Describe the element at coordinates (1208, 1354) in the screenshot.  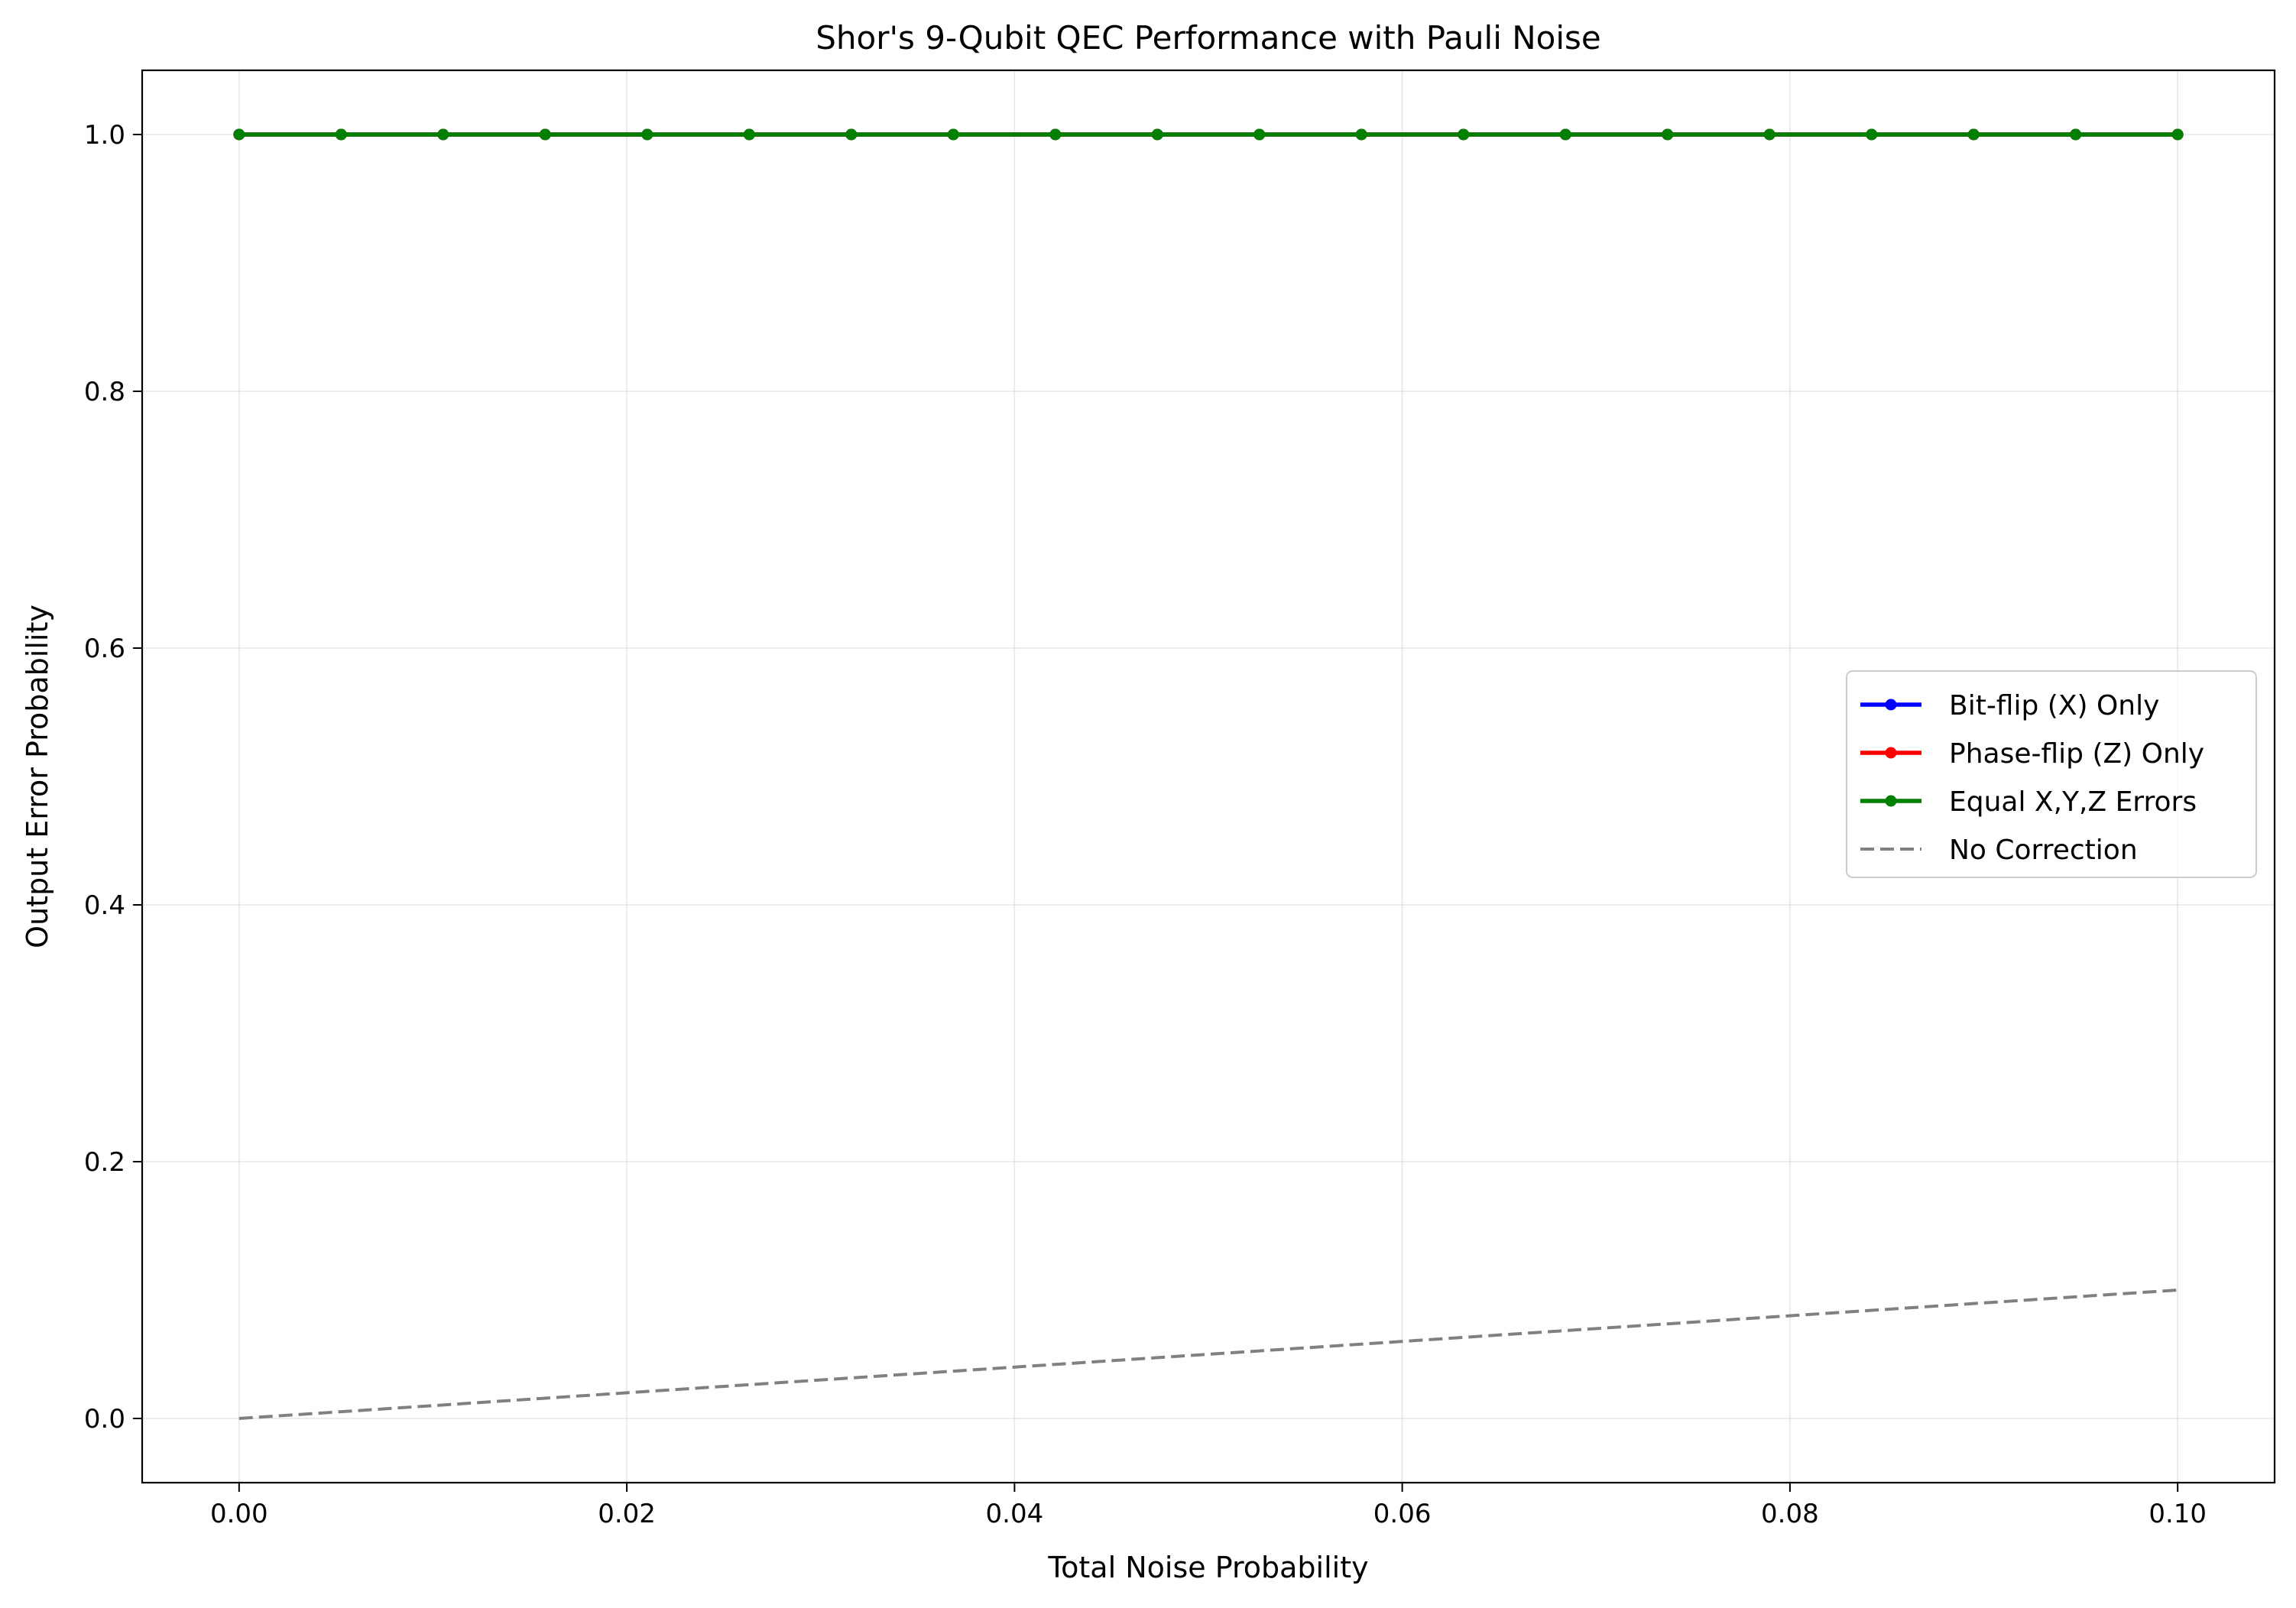
I see `series-line-no-correction` at that location.